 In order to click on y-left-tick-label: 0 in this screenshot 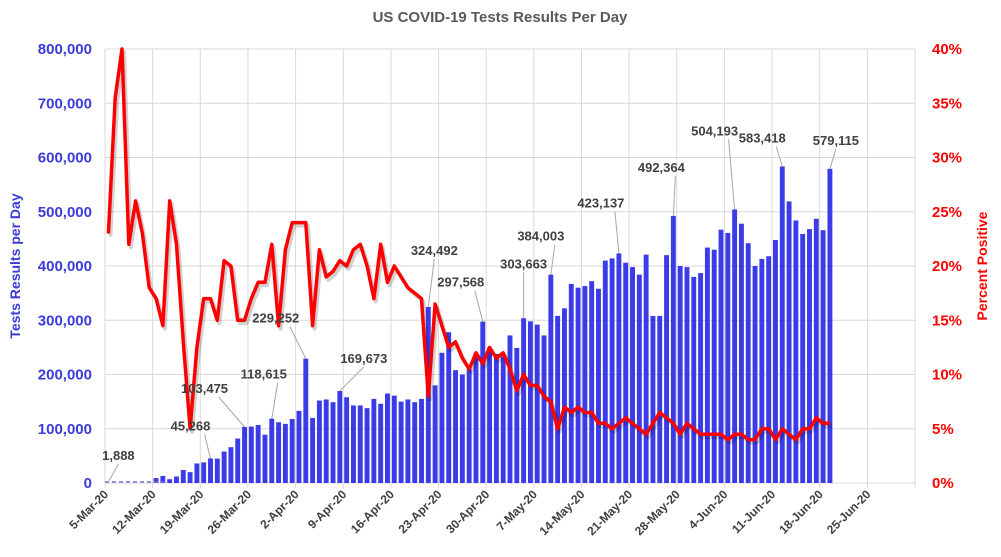, I will do `click(88, 483)`.